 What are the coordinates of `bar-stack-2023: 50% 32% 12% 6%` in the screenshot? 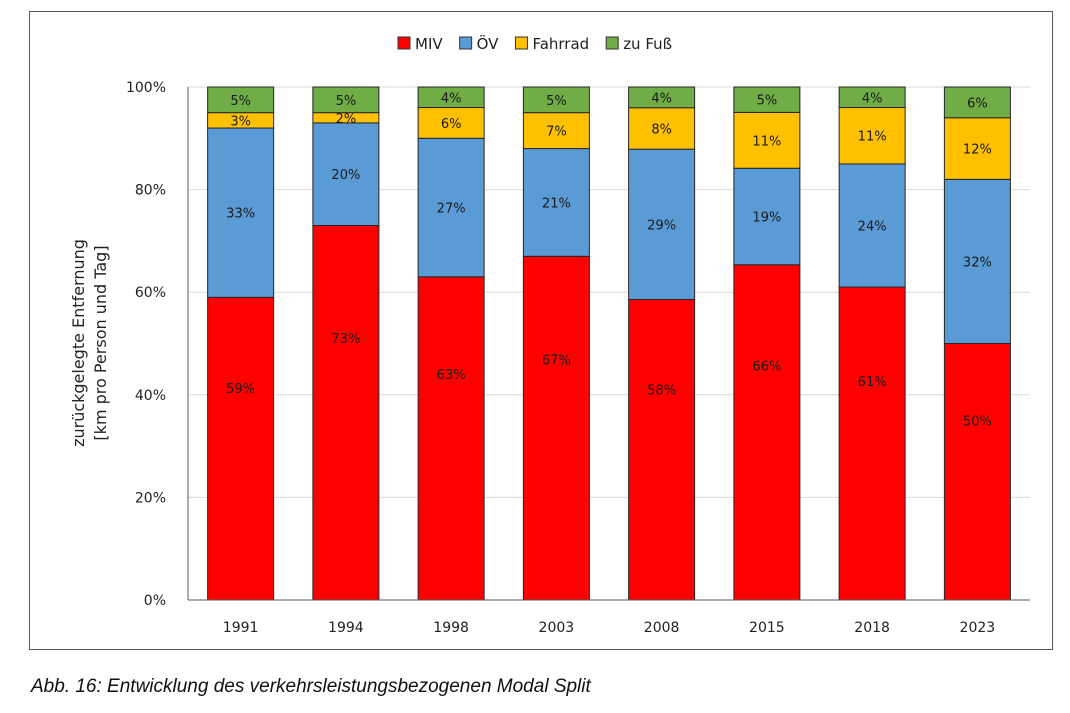 It's located at (977, 343).